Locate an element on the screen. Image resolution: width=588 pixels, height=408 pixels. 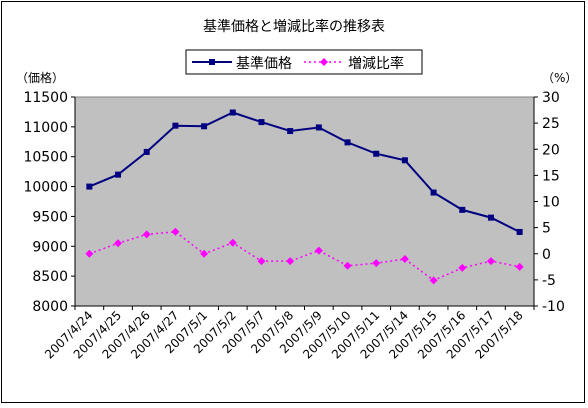
right-axis-tick-label: 30 is located at coordinates (551, 98).